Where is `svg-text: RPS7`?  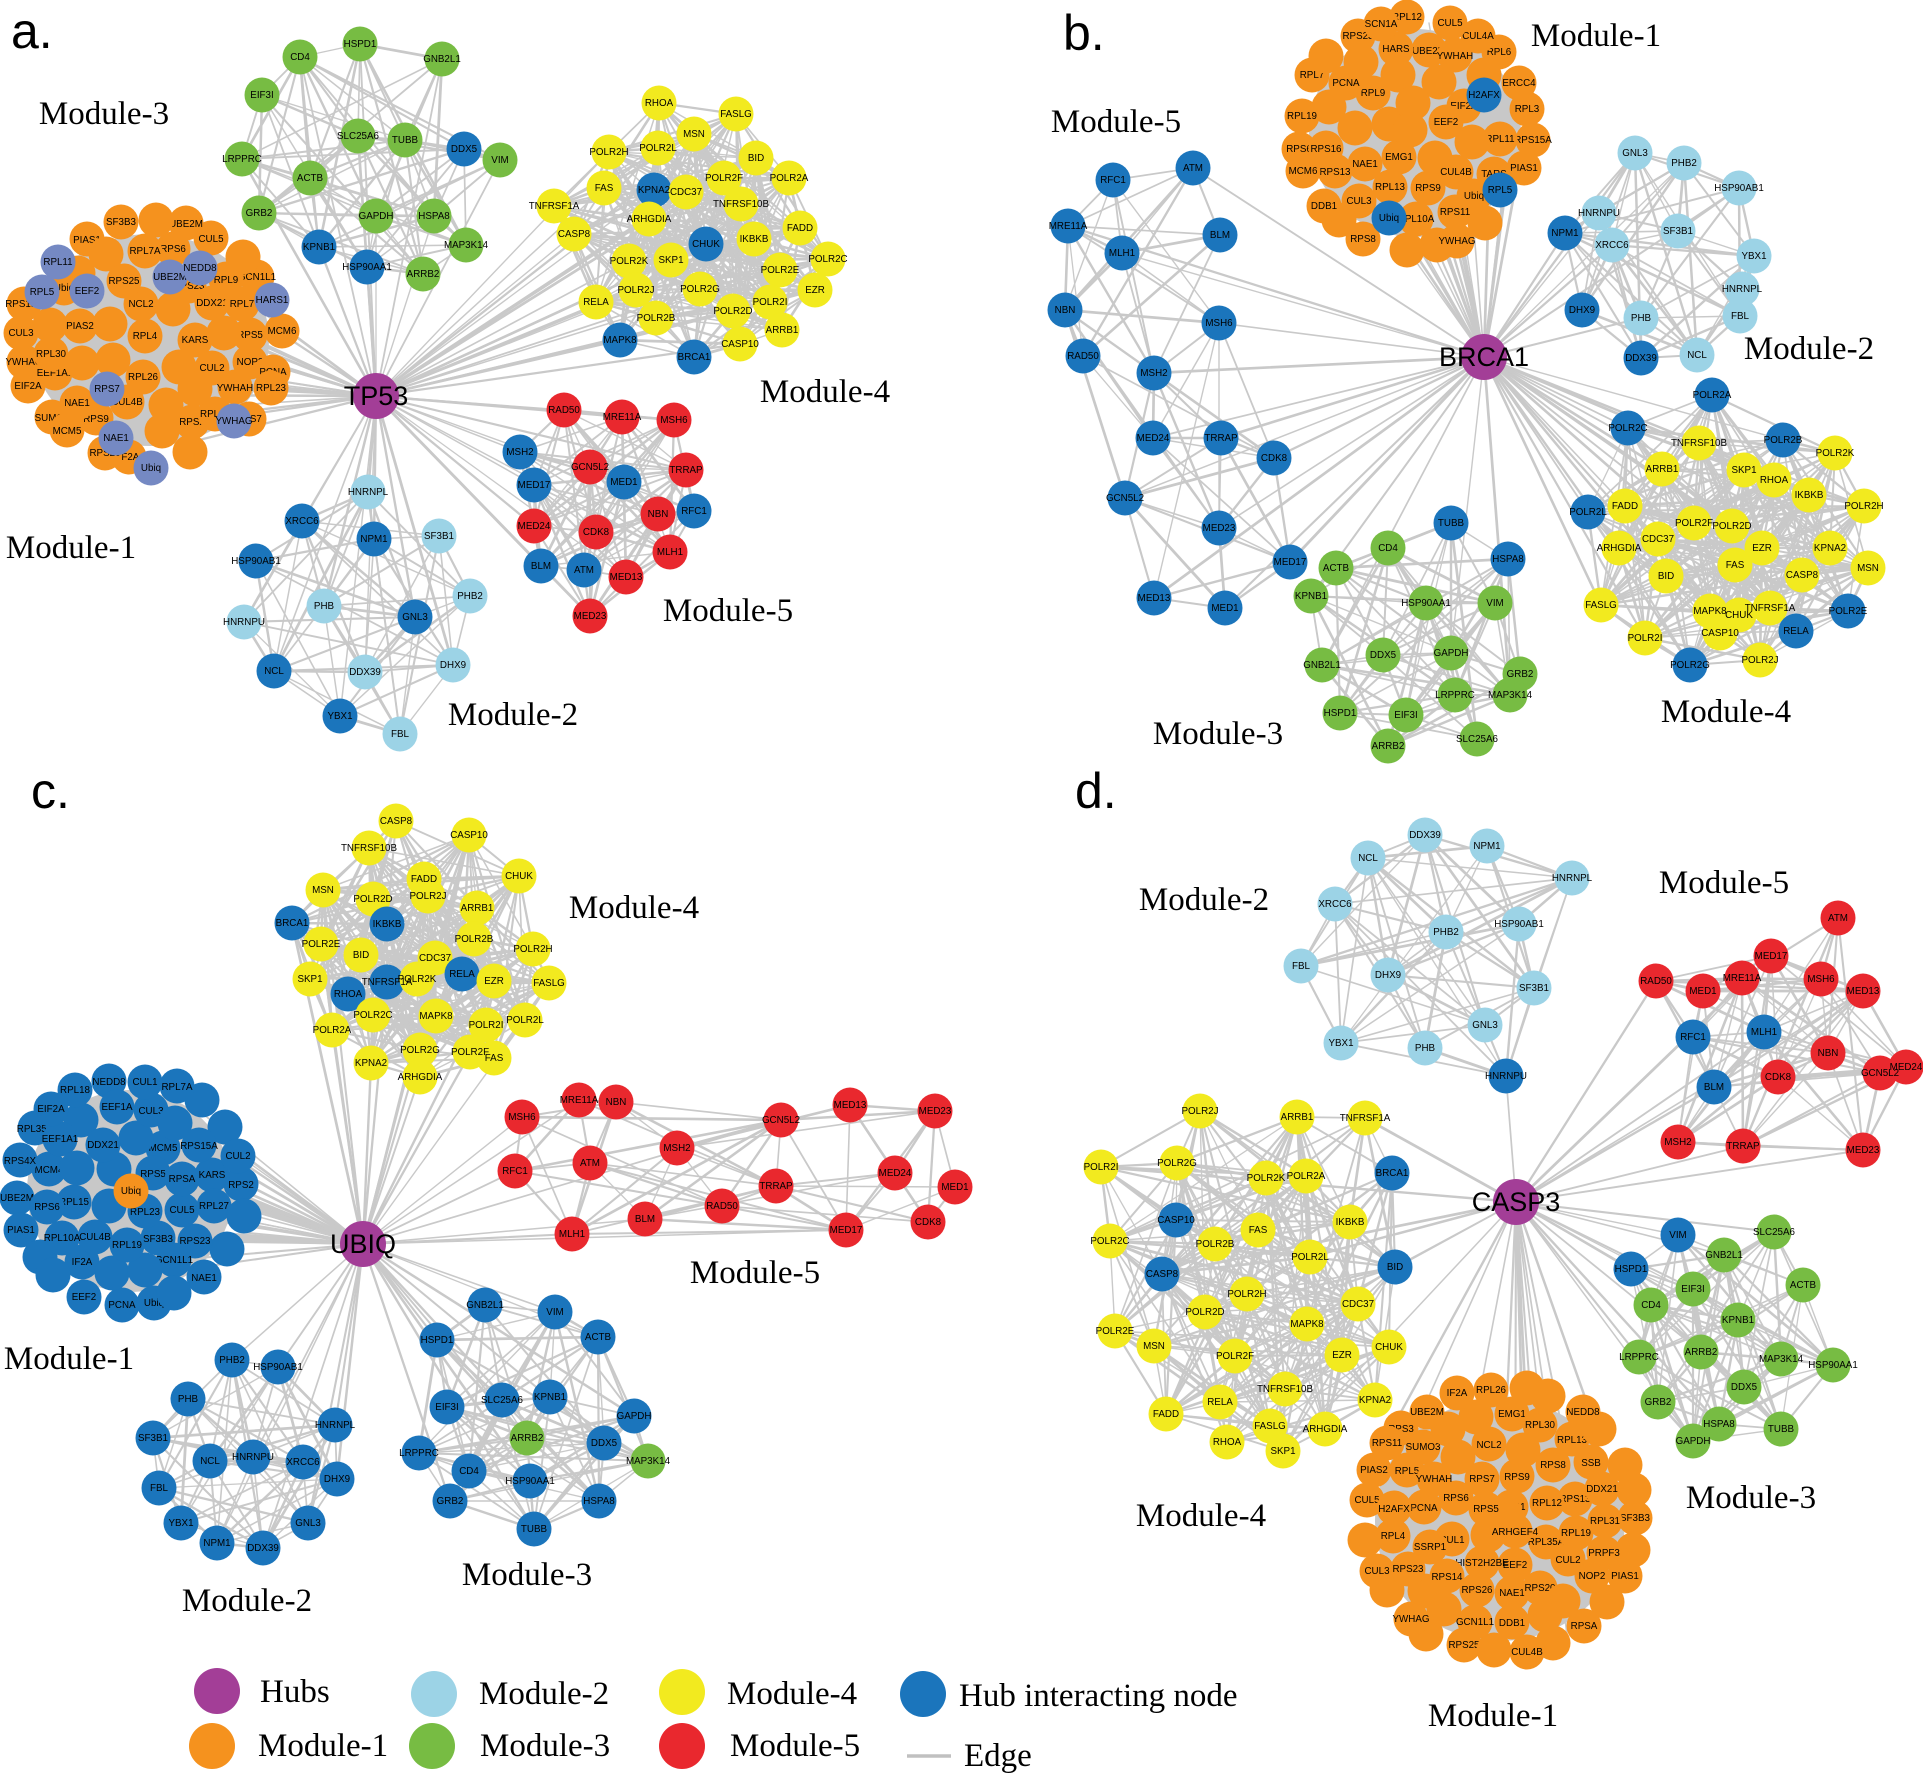 svg-text: RPS7 is located at coordinates (1482, 1479).